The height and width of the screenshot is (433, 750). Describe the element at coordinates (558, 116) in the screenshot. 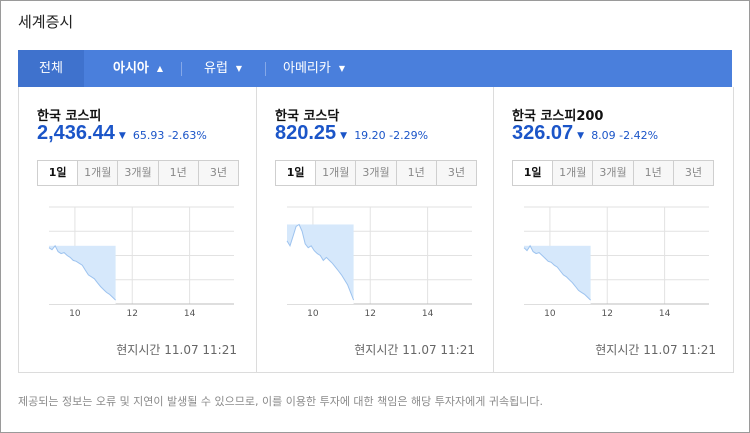

I see `index-name: 한국 코스피200` at that location.